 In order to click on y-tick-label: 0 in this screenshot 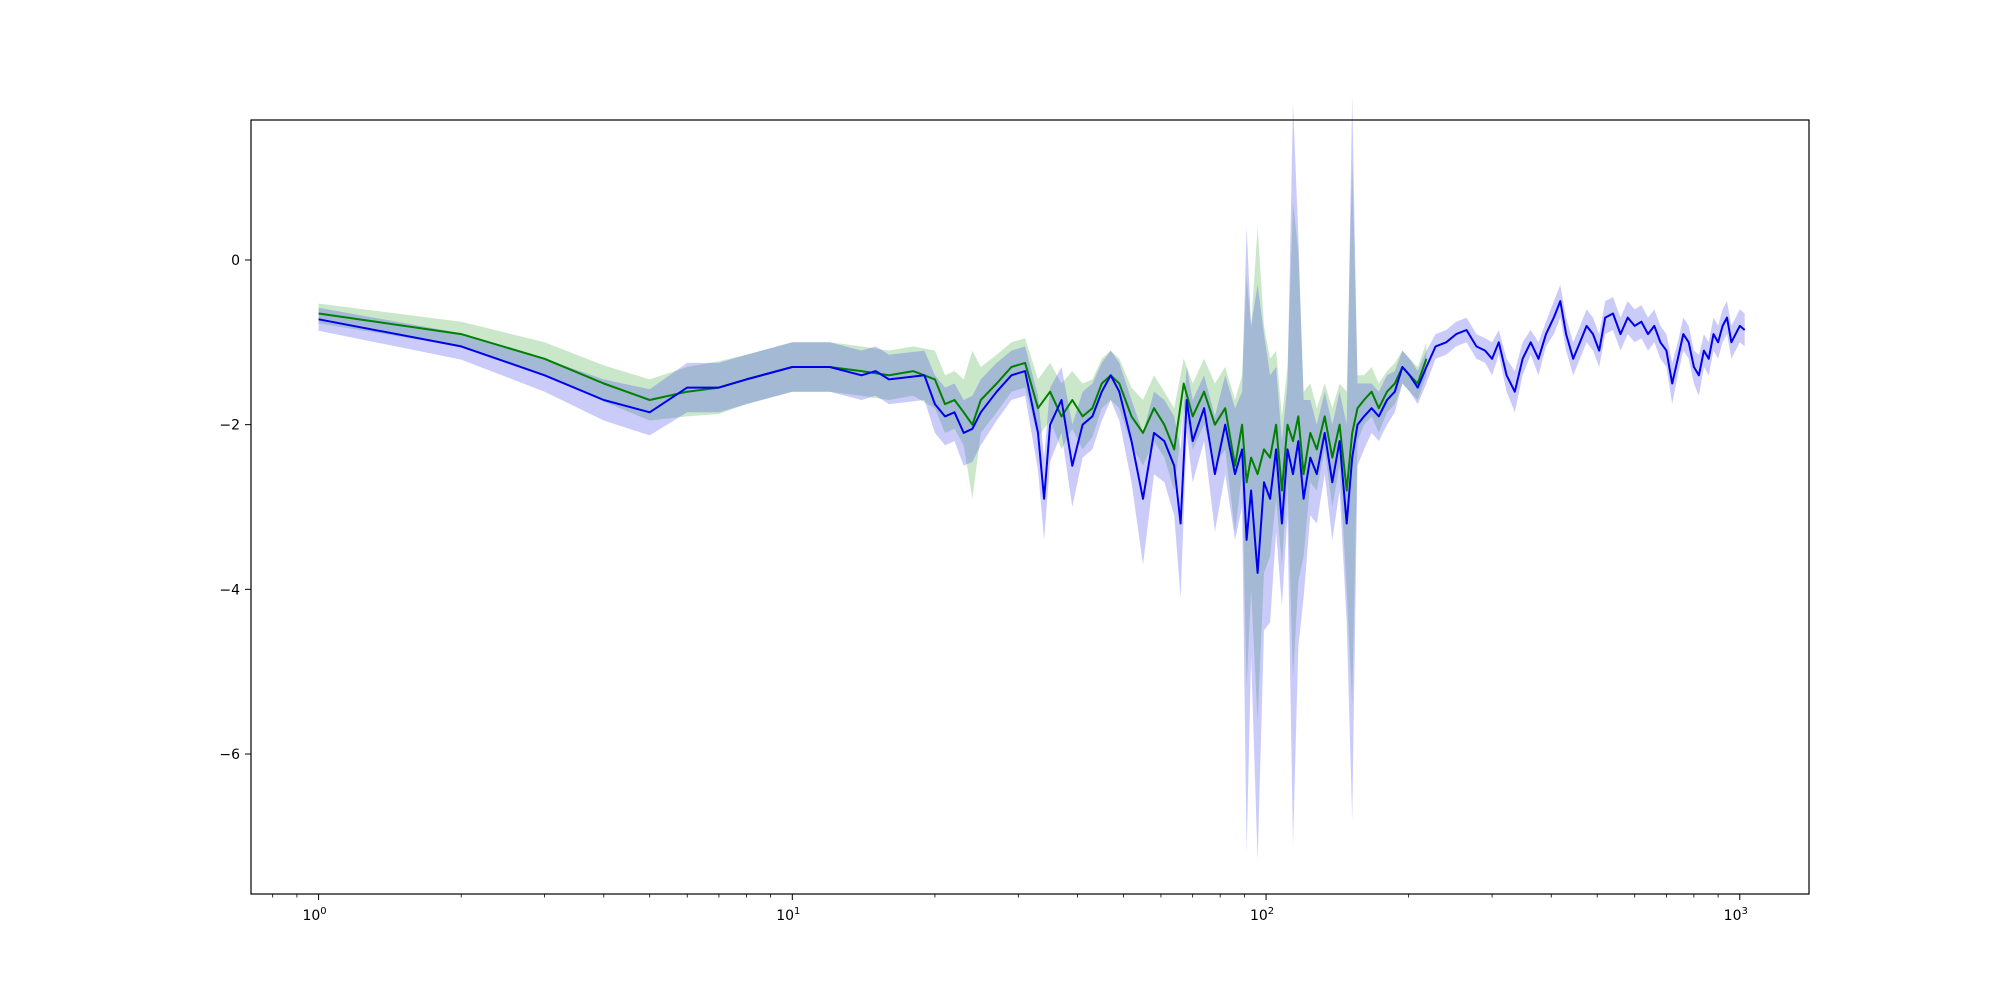, I will do `click(235, 261)`.